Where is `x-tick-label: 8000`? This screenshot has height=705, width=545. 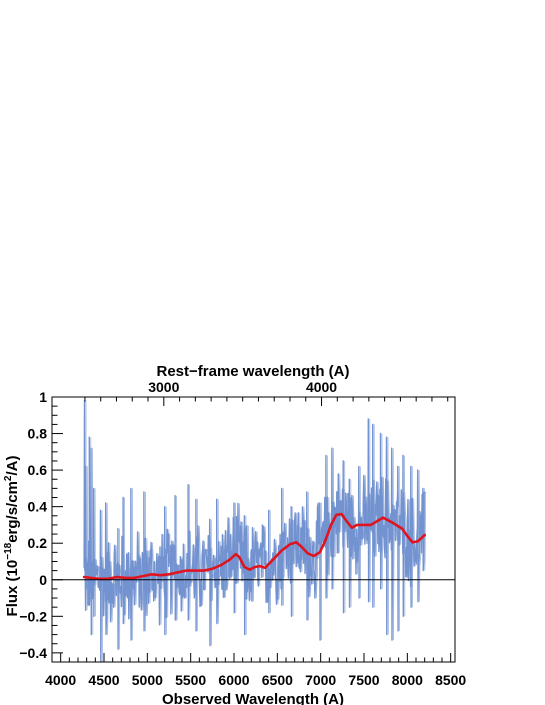 x-tick-label: 8000 is located at coordinates (407, 680).